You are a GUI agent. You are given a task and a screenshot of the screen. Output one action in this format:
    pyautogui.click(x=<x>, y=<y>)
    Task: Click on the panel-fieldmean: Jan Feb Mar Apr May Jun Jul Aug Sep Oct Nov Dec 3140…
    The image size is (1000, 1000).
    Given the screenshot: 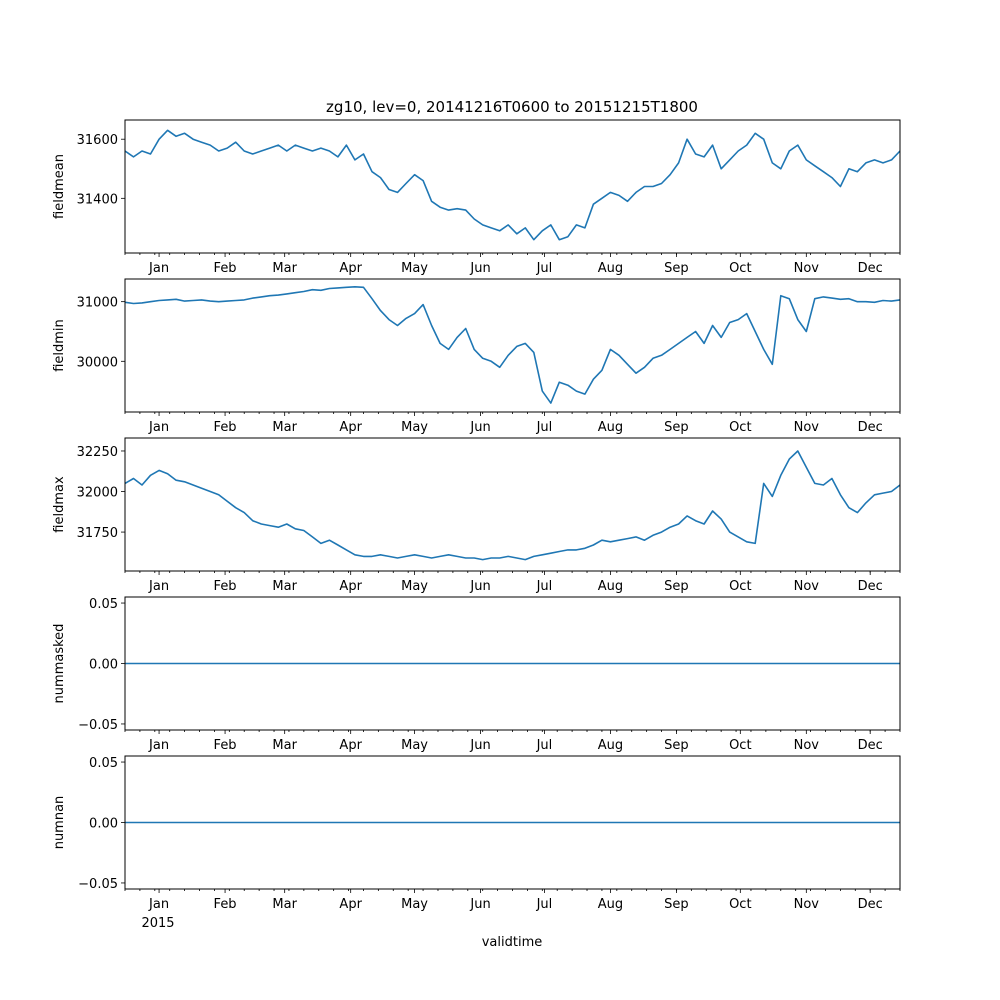 What is the action you would take?
    pyautogui.click(x=476, y=197)
    